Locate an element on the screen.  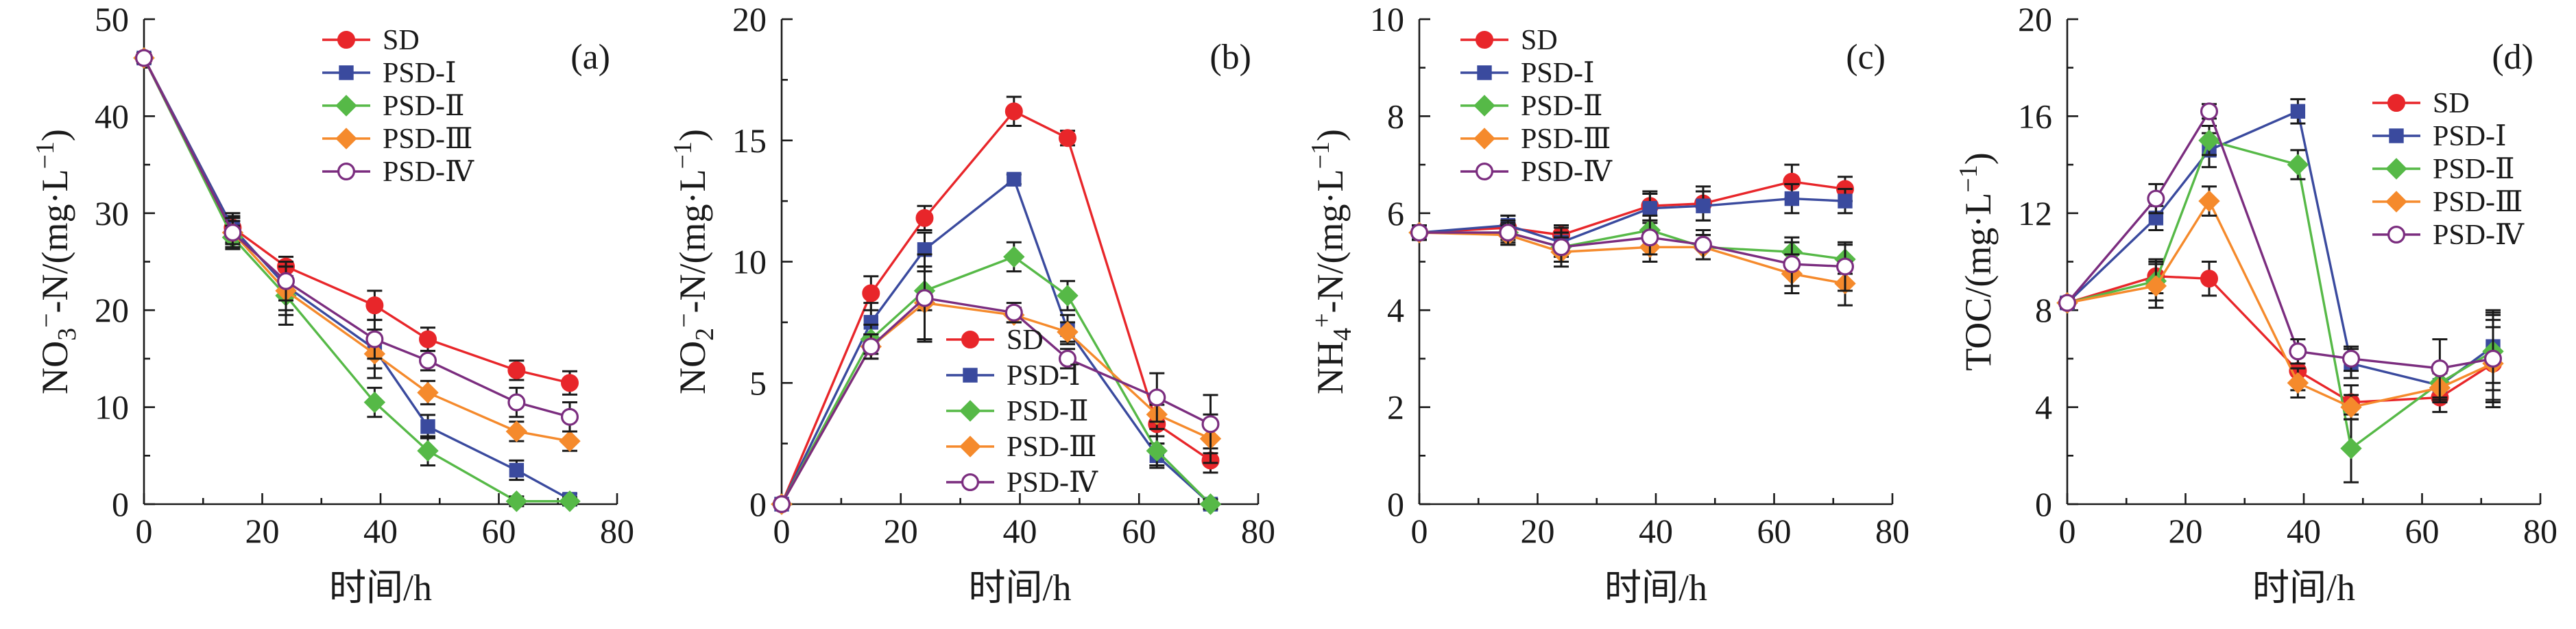
y-axis-title: NH4+-N/(mg·L−1) is located at coordinates (1332, 262).